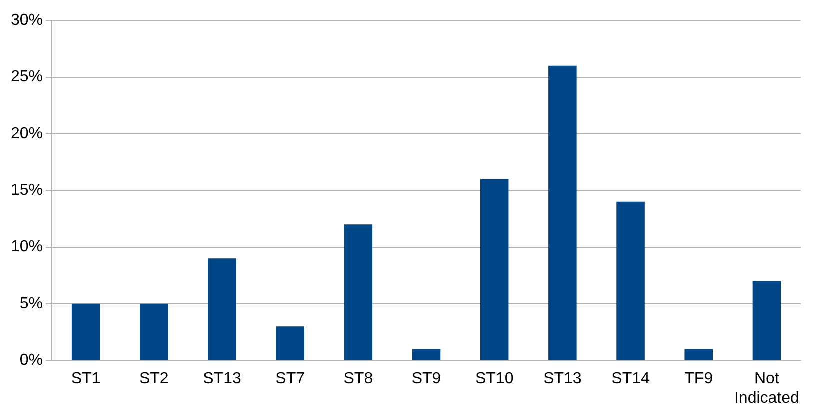 This screenshot has height=419, width=813. I want to click on x-tick-label: ST9, so click(427, 379).